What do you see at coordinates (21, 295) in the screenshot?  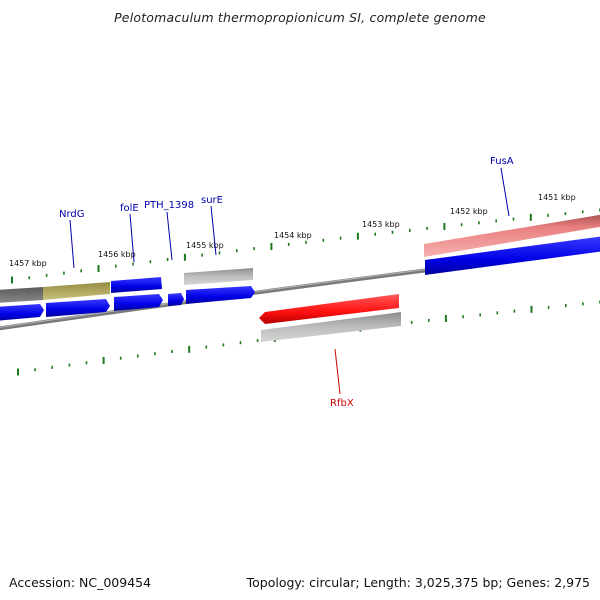 I see `feature-bar-darkgray` at bounding box center [21, 295].